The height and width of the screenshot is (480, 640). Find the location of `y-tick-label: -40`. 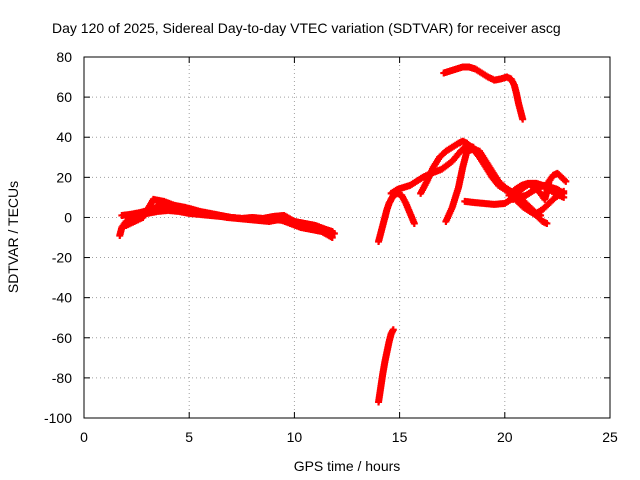

y-tick-label: -40 is located at coordinates (62, 298).